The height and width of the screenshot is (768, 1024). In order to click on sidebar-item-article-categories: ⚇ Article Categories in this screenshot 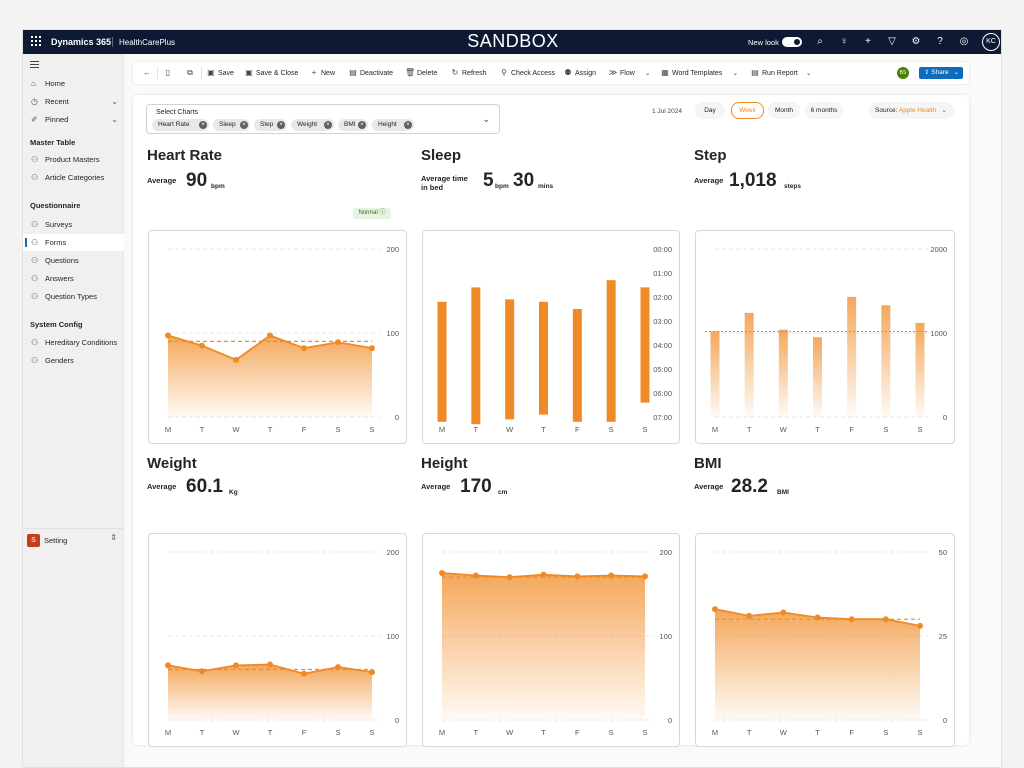, I will do `click(73, 177)`.